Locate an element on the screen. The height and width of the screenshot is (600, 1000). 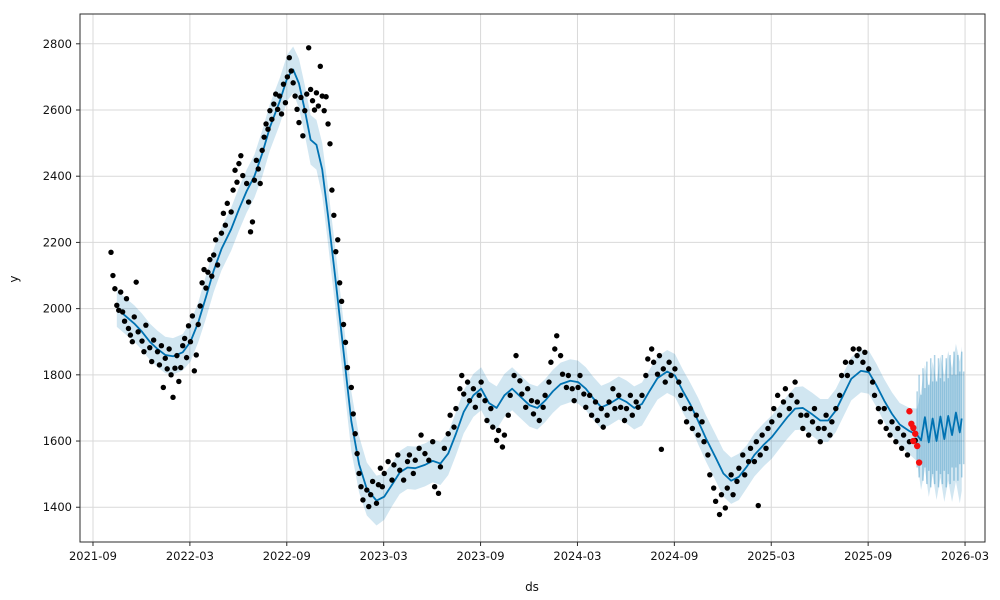
y-tick-label: 1800 is located at coordinates (57, 375).